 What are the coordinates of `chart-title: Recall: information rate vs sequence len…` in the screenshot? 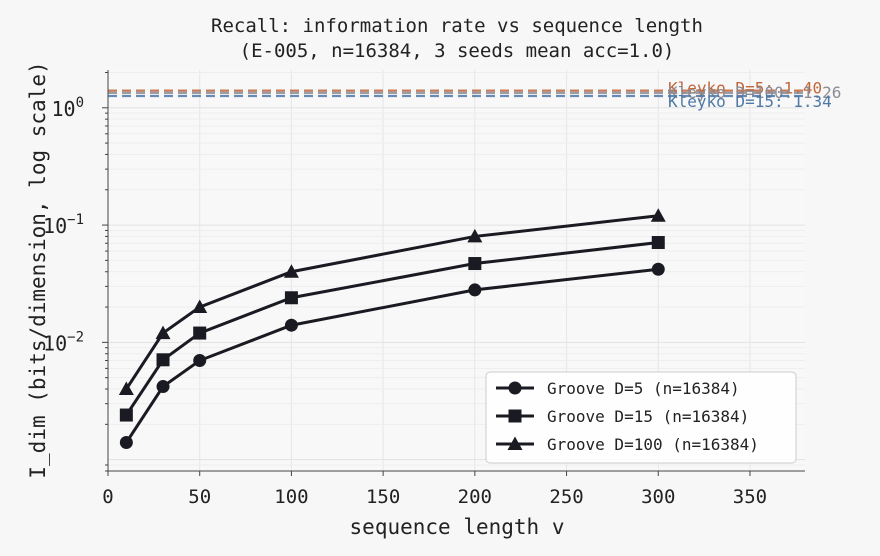 It's located at (457, 26).